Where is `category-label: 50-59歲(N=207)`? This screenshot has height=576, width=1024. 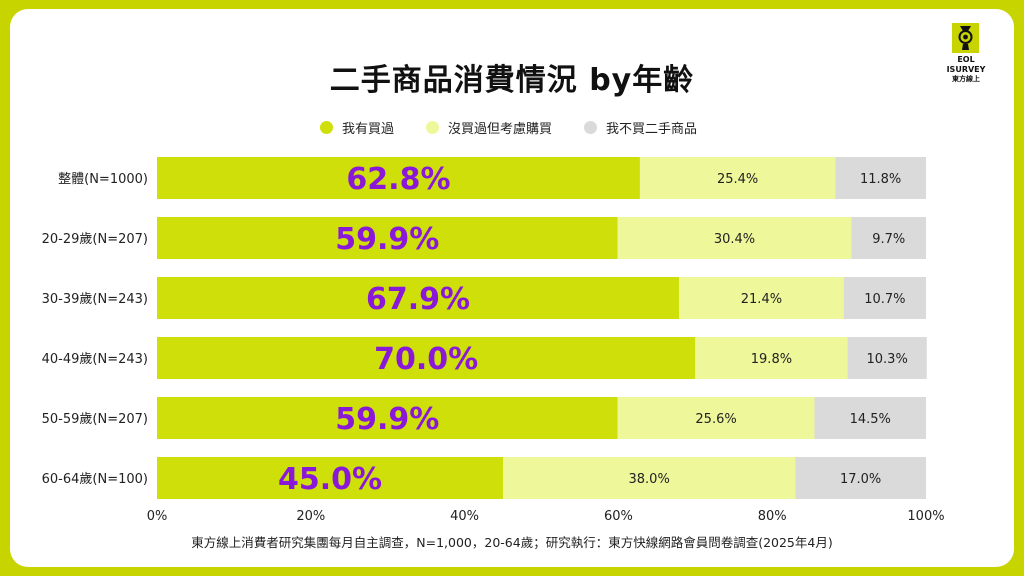 category-label: 50-59歲(N=207) is located at coordinates (95, 419).